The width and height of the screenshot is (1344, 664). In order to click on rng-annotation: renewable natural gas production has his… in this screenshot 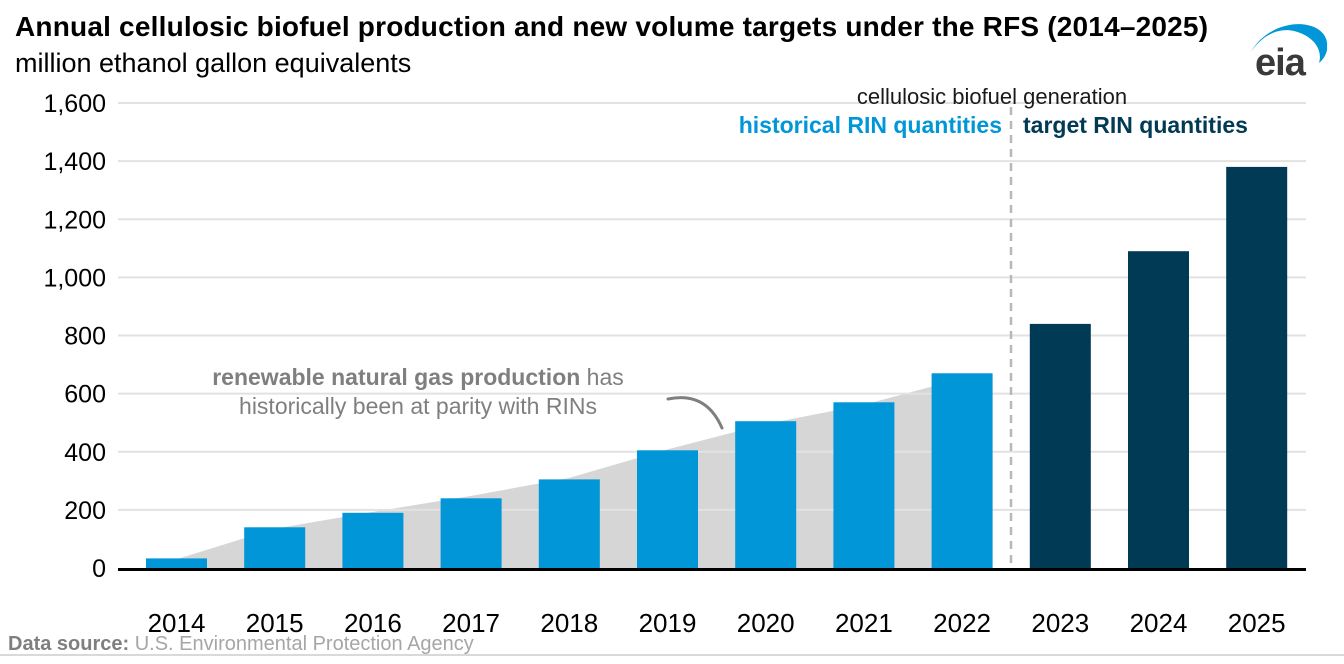, I will do `click(418, 392)`.